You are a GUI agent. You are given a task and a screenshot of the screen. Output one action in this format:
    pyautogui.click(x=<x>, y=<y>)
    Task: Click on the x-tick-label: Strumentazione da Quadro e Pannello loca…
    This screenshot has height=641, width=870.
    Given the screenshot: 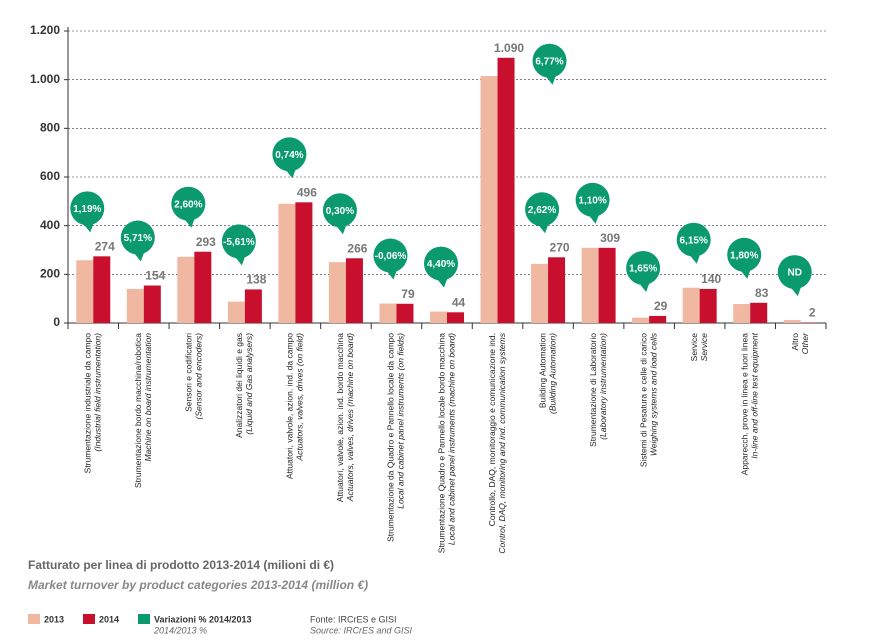 What is the action you would take?
    pyautogui.click(x=391, y=437)
    